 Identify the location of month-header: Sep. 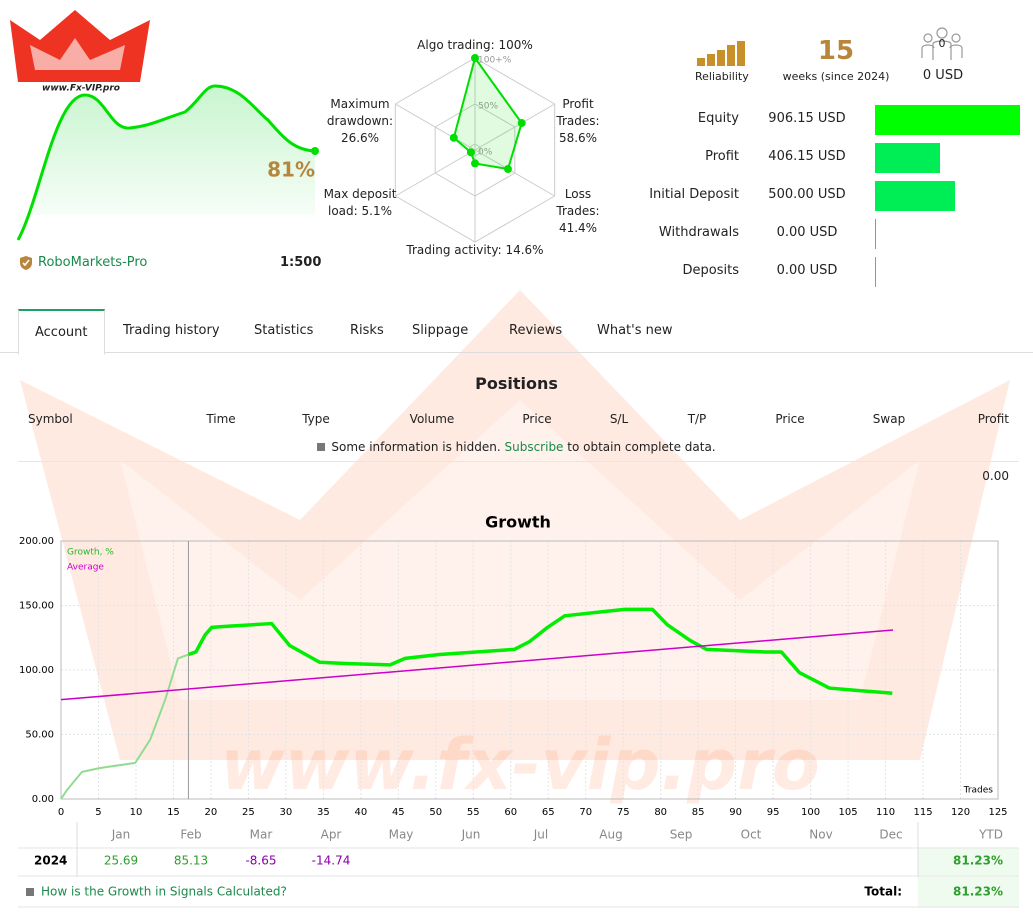
(681, 835).